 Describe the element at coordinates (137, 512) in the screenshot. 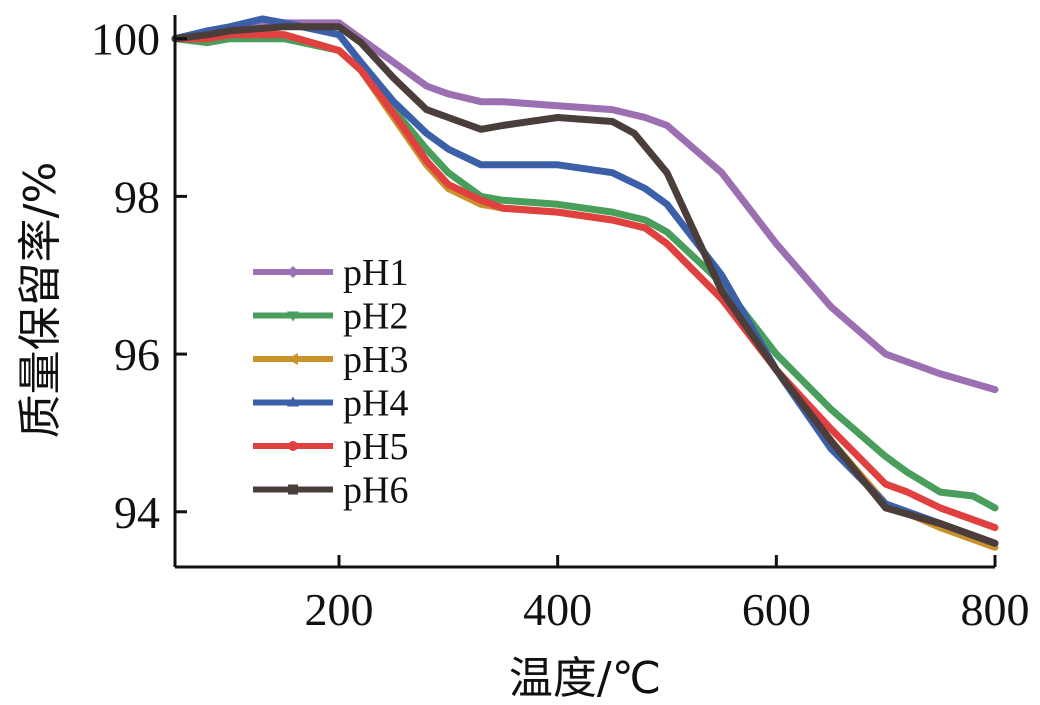

I see `y-tick-label: 94` at that location.